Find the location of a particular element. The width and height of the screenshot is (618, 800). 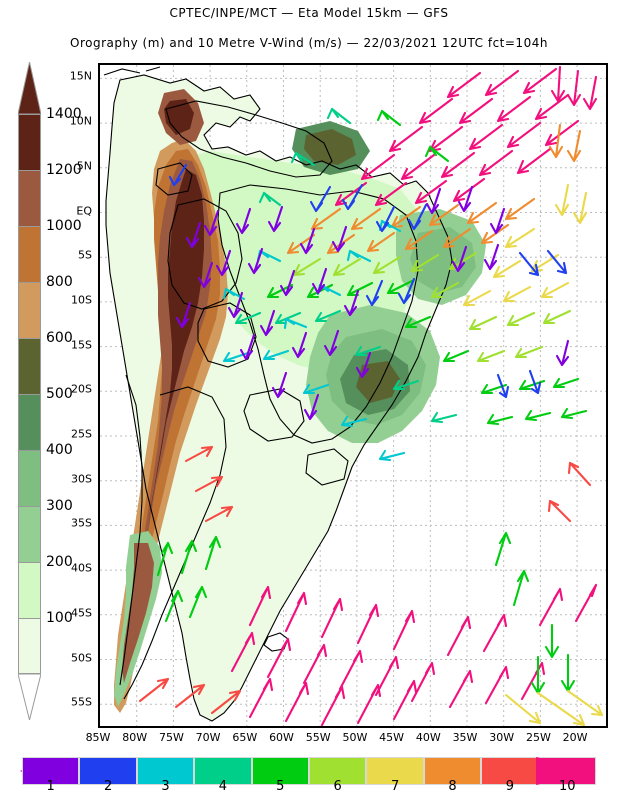

x-axis-label-70W: 70W is located at coordinates (208, 737).